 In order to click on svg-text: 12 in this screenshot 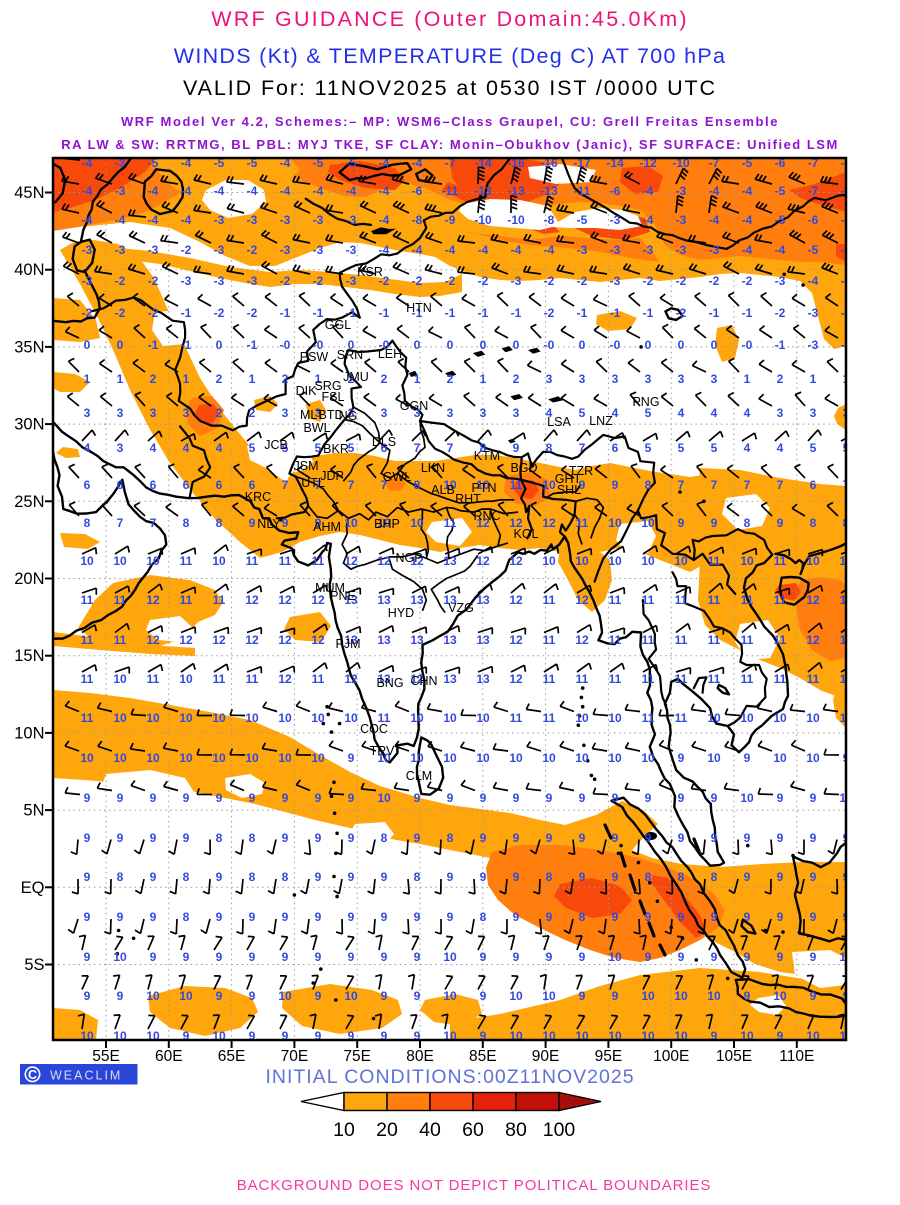, I will do `click(252, 640)`.